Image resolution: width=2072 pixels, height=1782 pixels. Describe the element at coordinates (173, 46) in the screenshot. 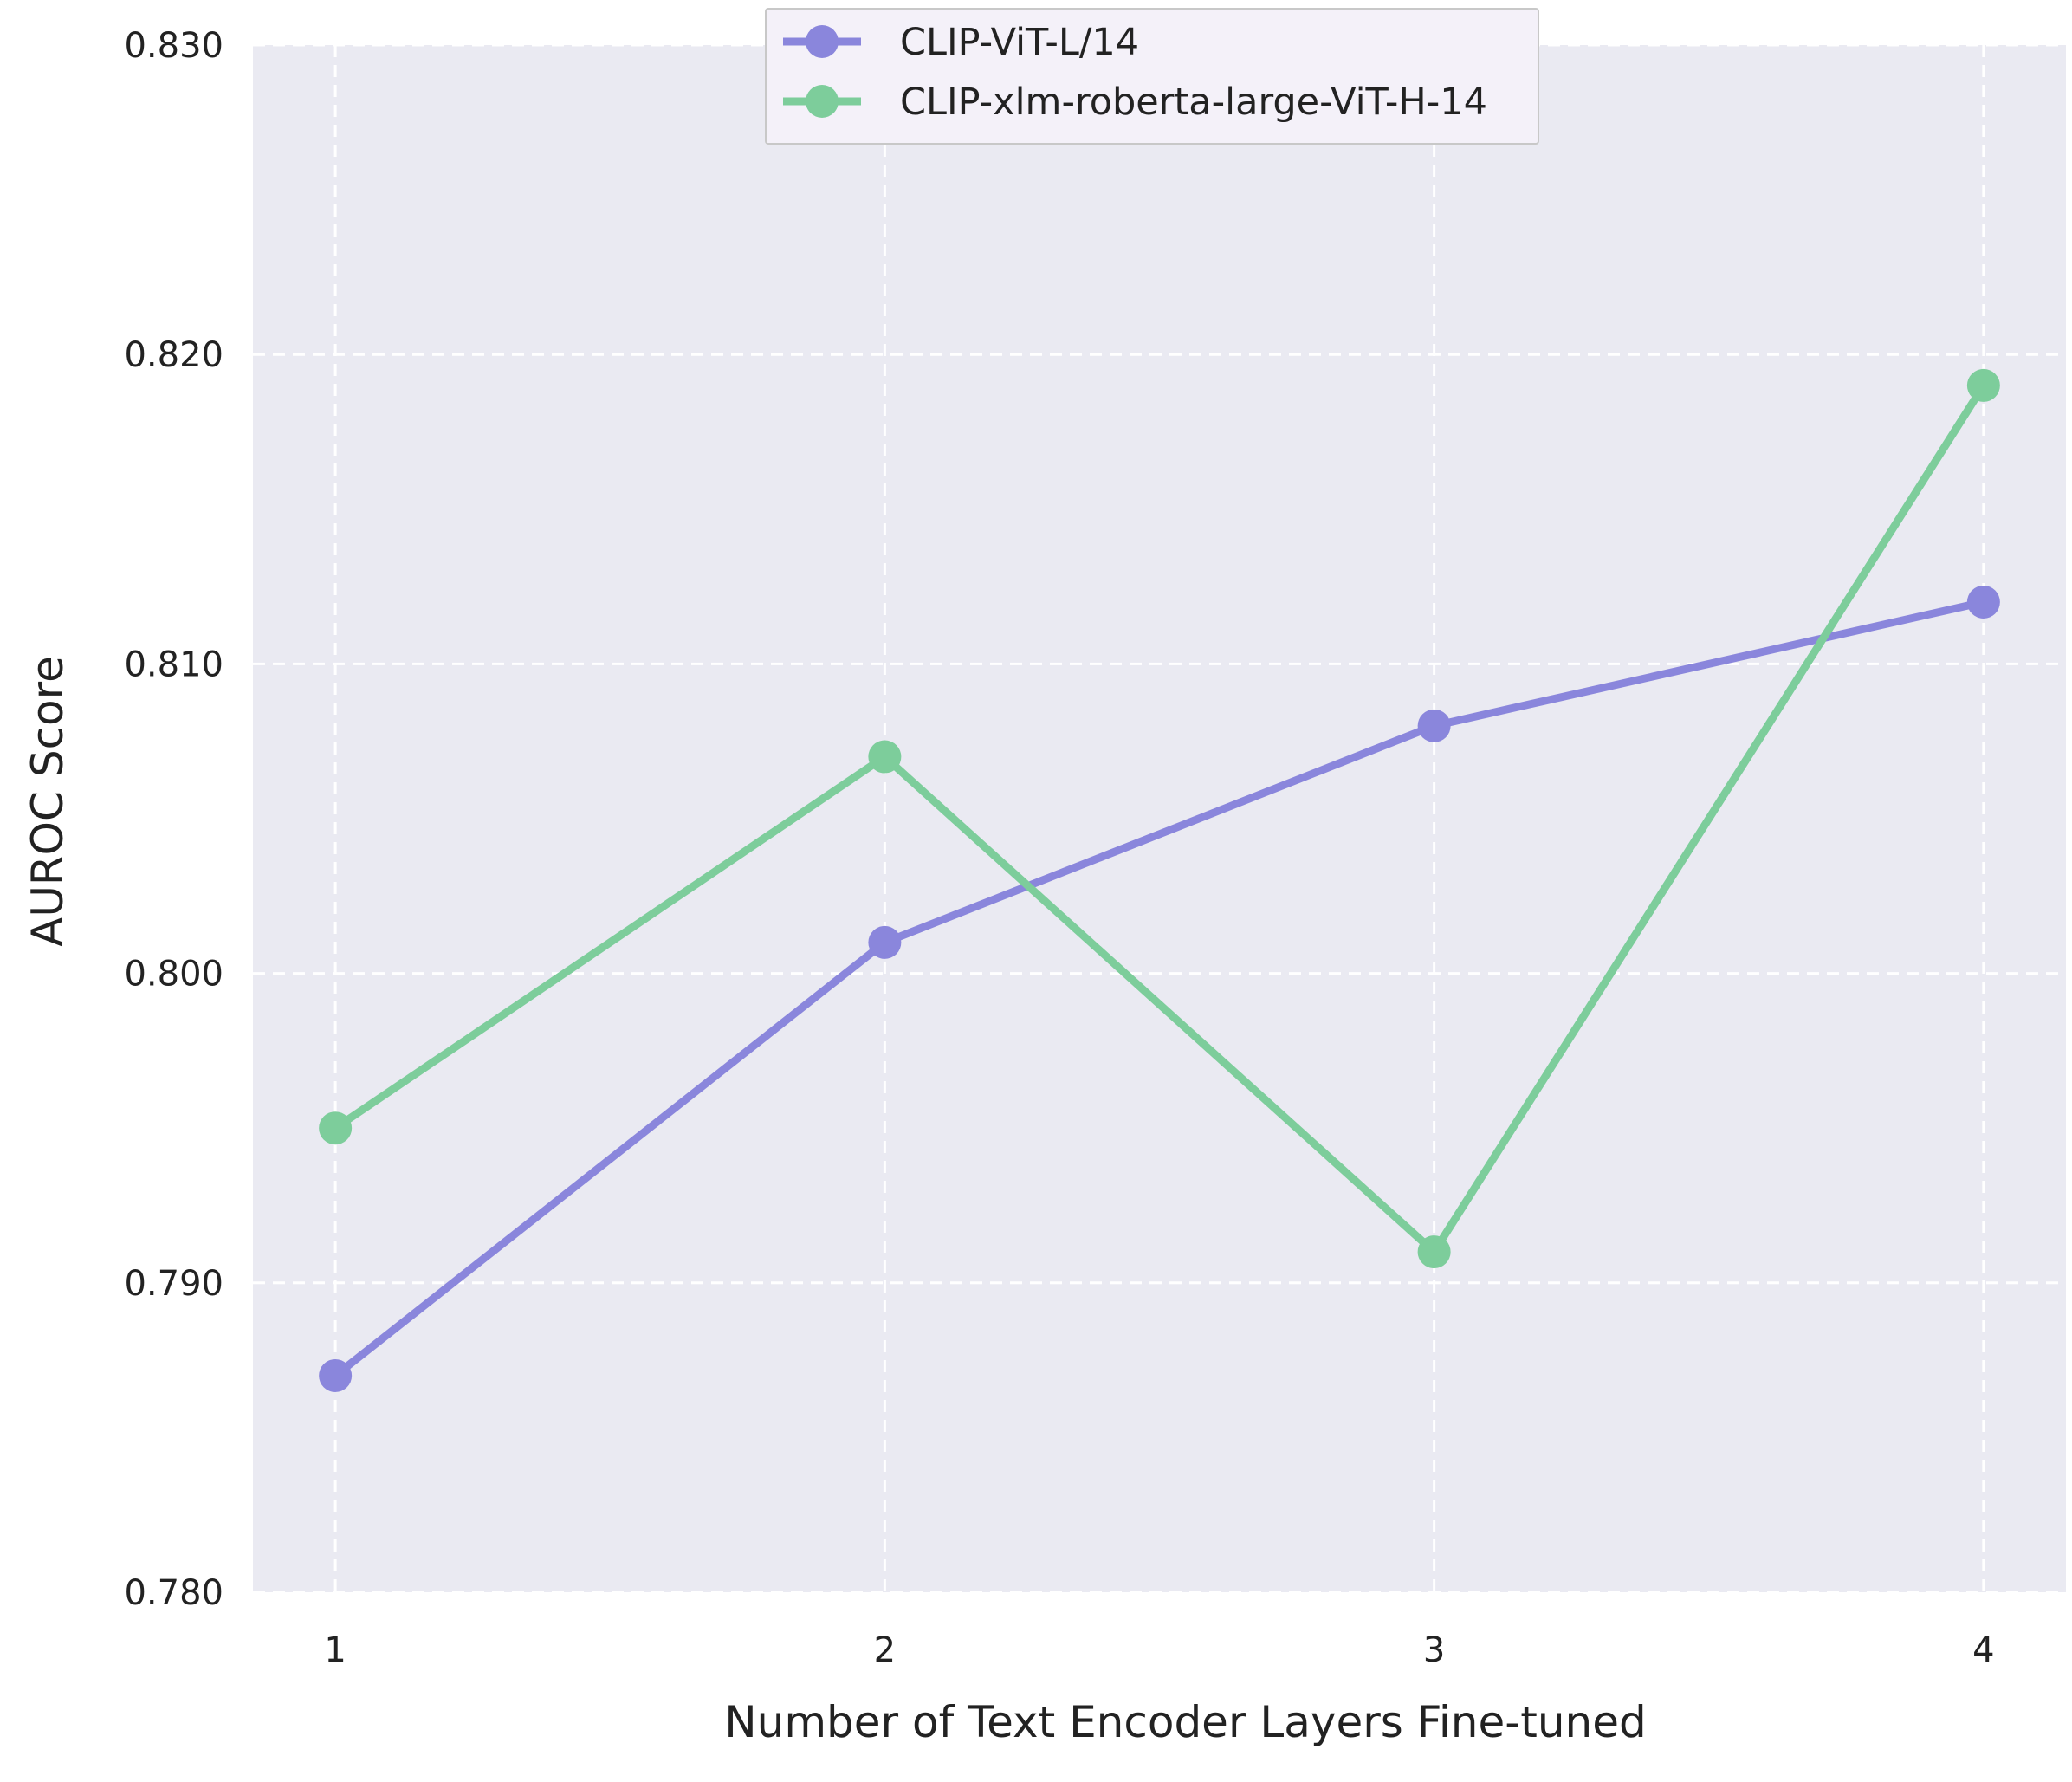

I see `y-tick-label: 0.830` at that location.